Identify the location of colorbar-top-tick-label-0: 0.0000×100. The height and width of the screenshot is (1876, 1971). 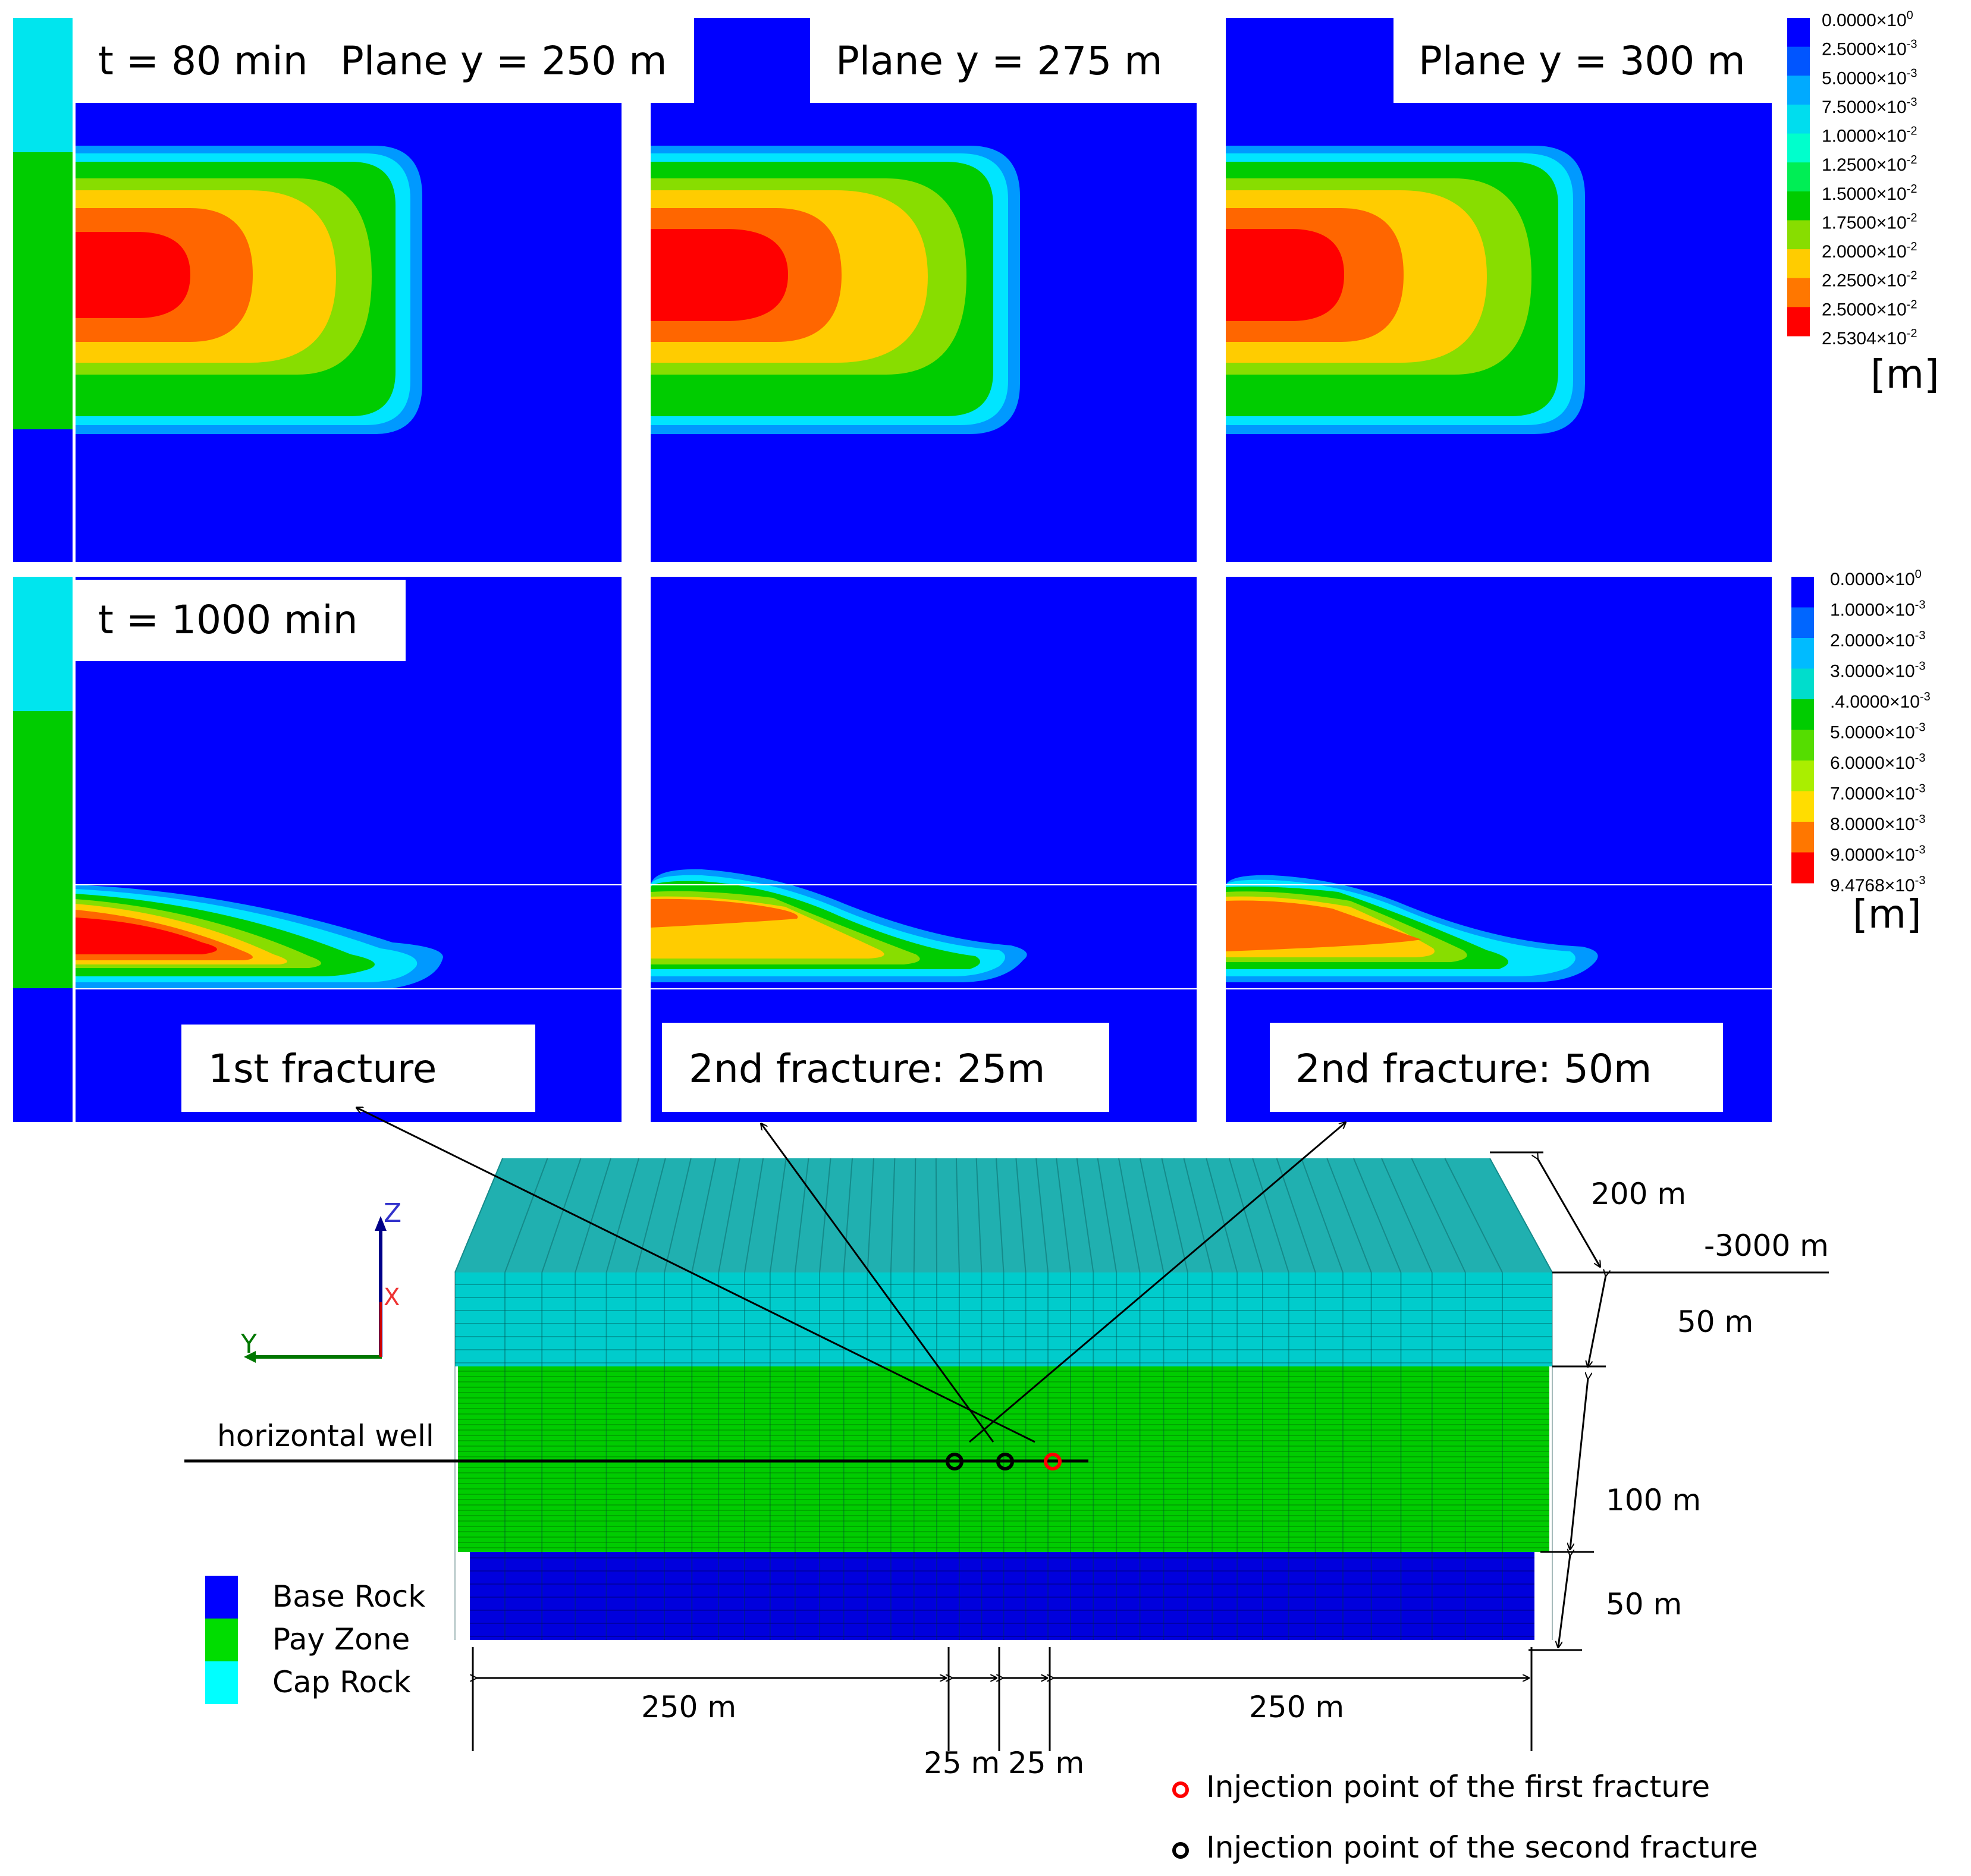
(1867, 19).